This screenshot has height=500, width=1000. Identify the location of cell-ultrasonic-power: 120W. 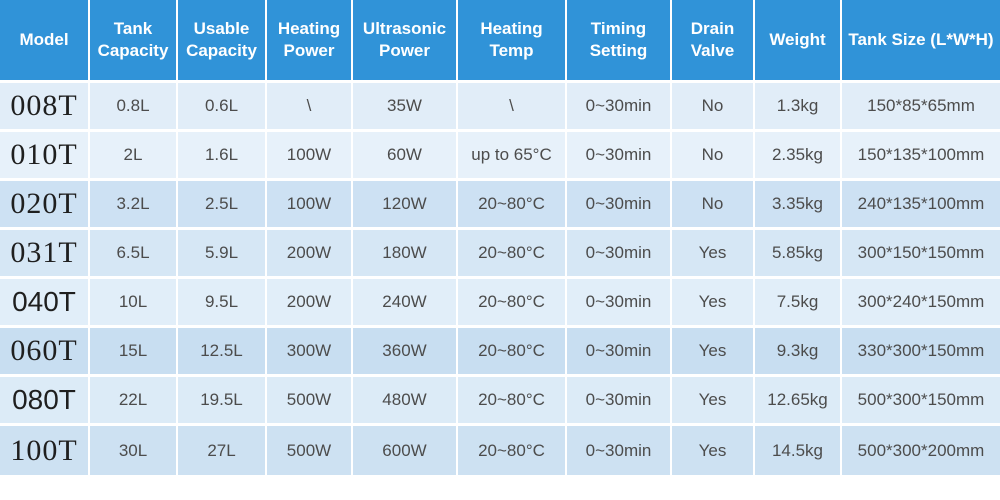
(405, 205).